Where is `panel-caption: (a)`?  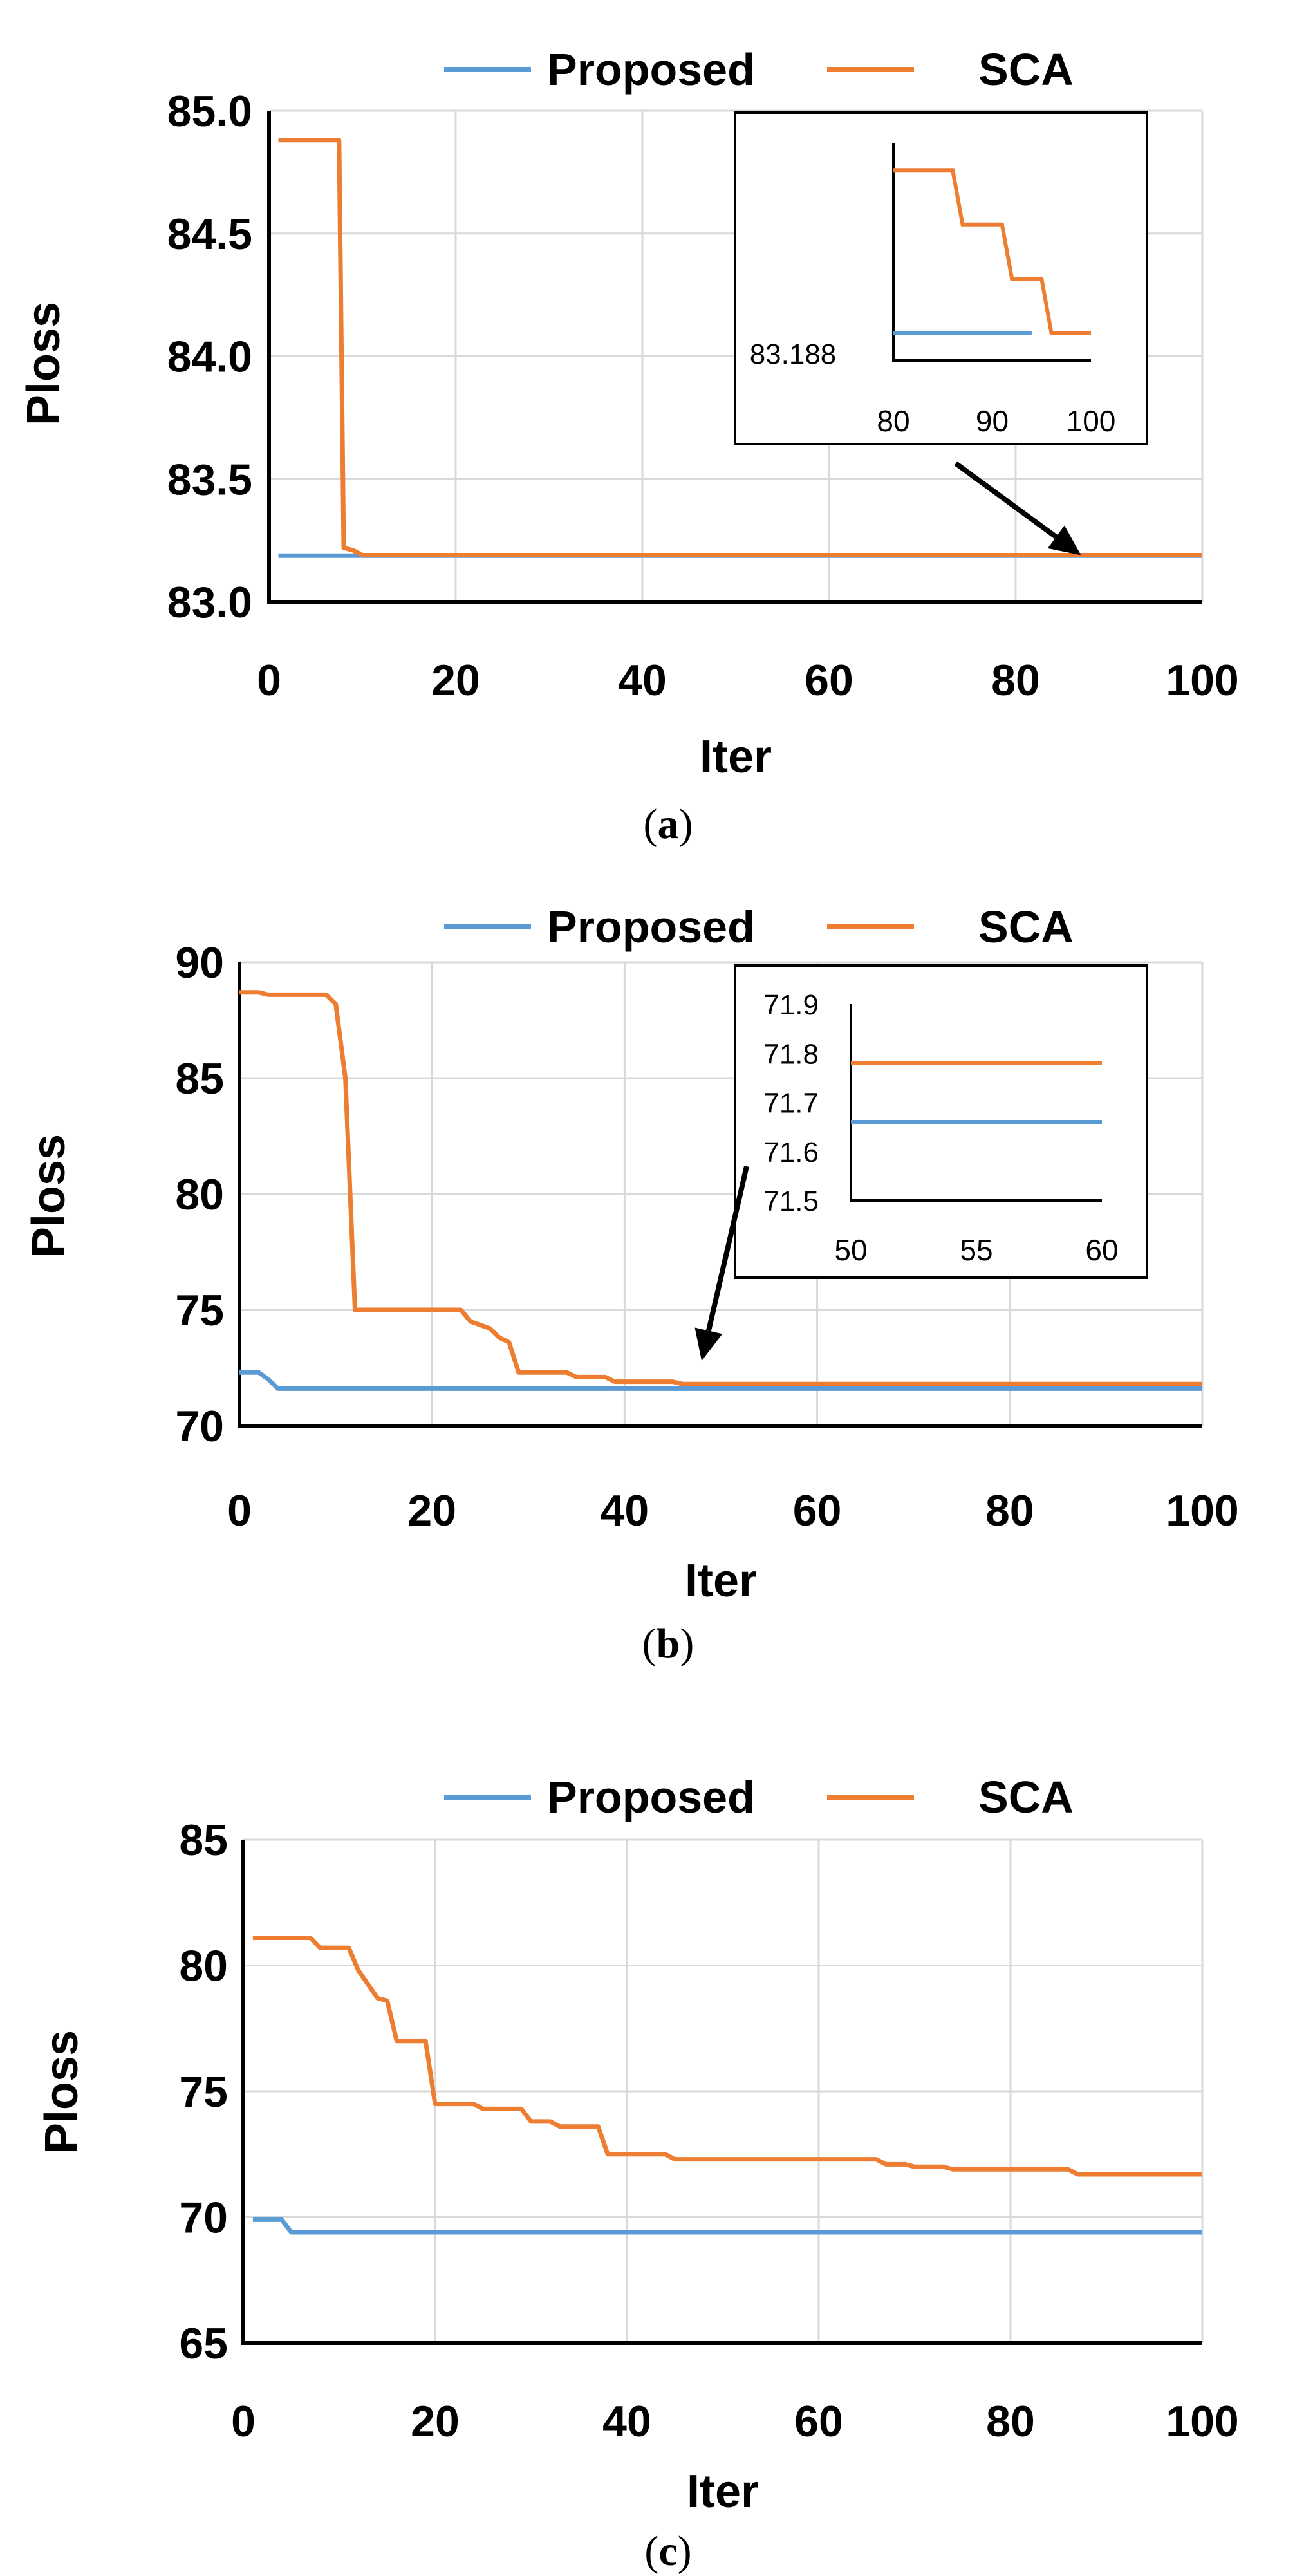
panel-caption: (a) is located at coordinates (668, 824).